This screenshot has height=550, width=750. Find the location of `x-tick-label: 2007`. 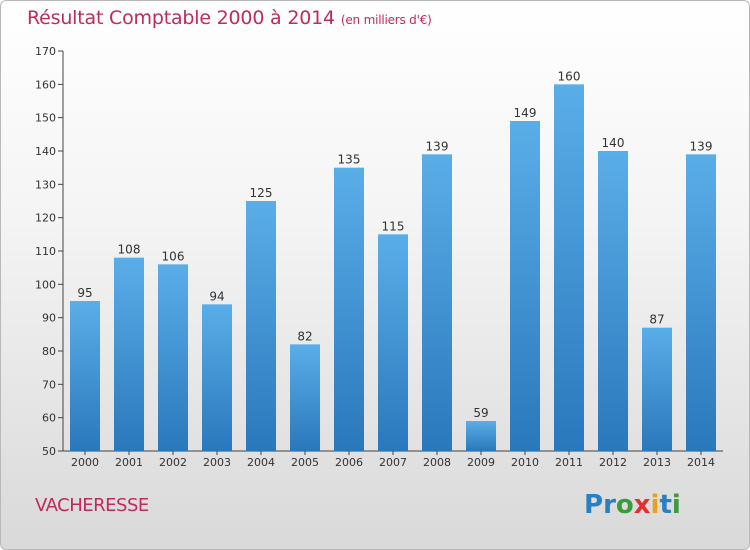

x-tick-label: 2007 is located at coordinates (393, 462).